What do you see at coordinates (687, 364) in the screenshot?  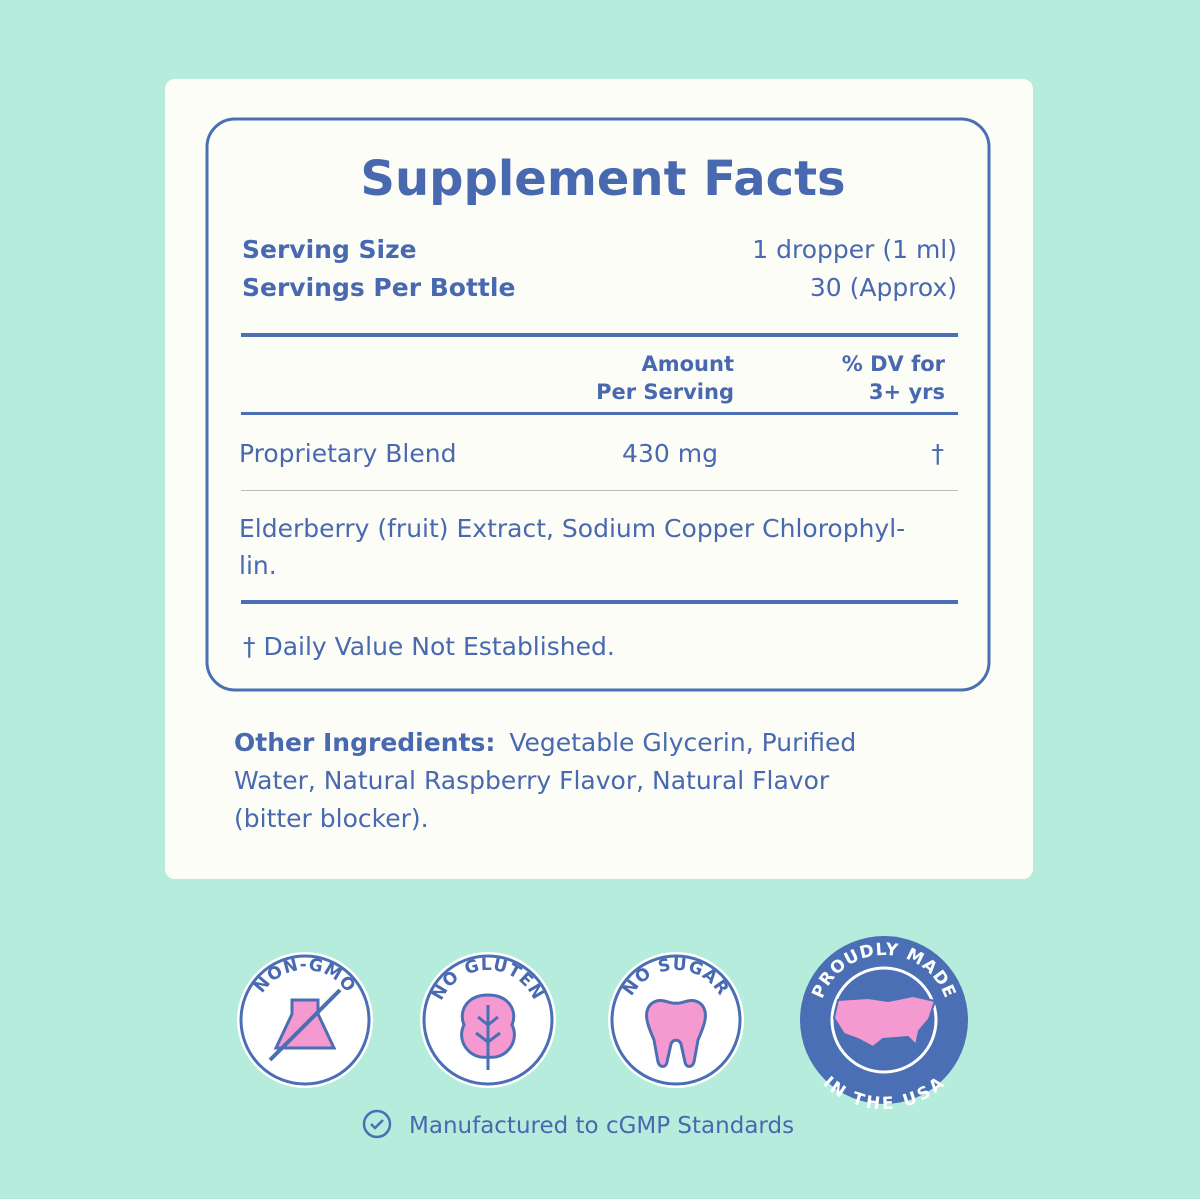 I see `header: Amount` at bounding box center [687, 364].